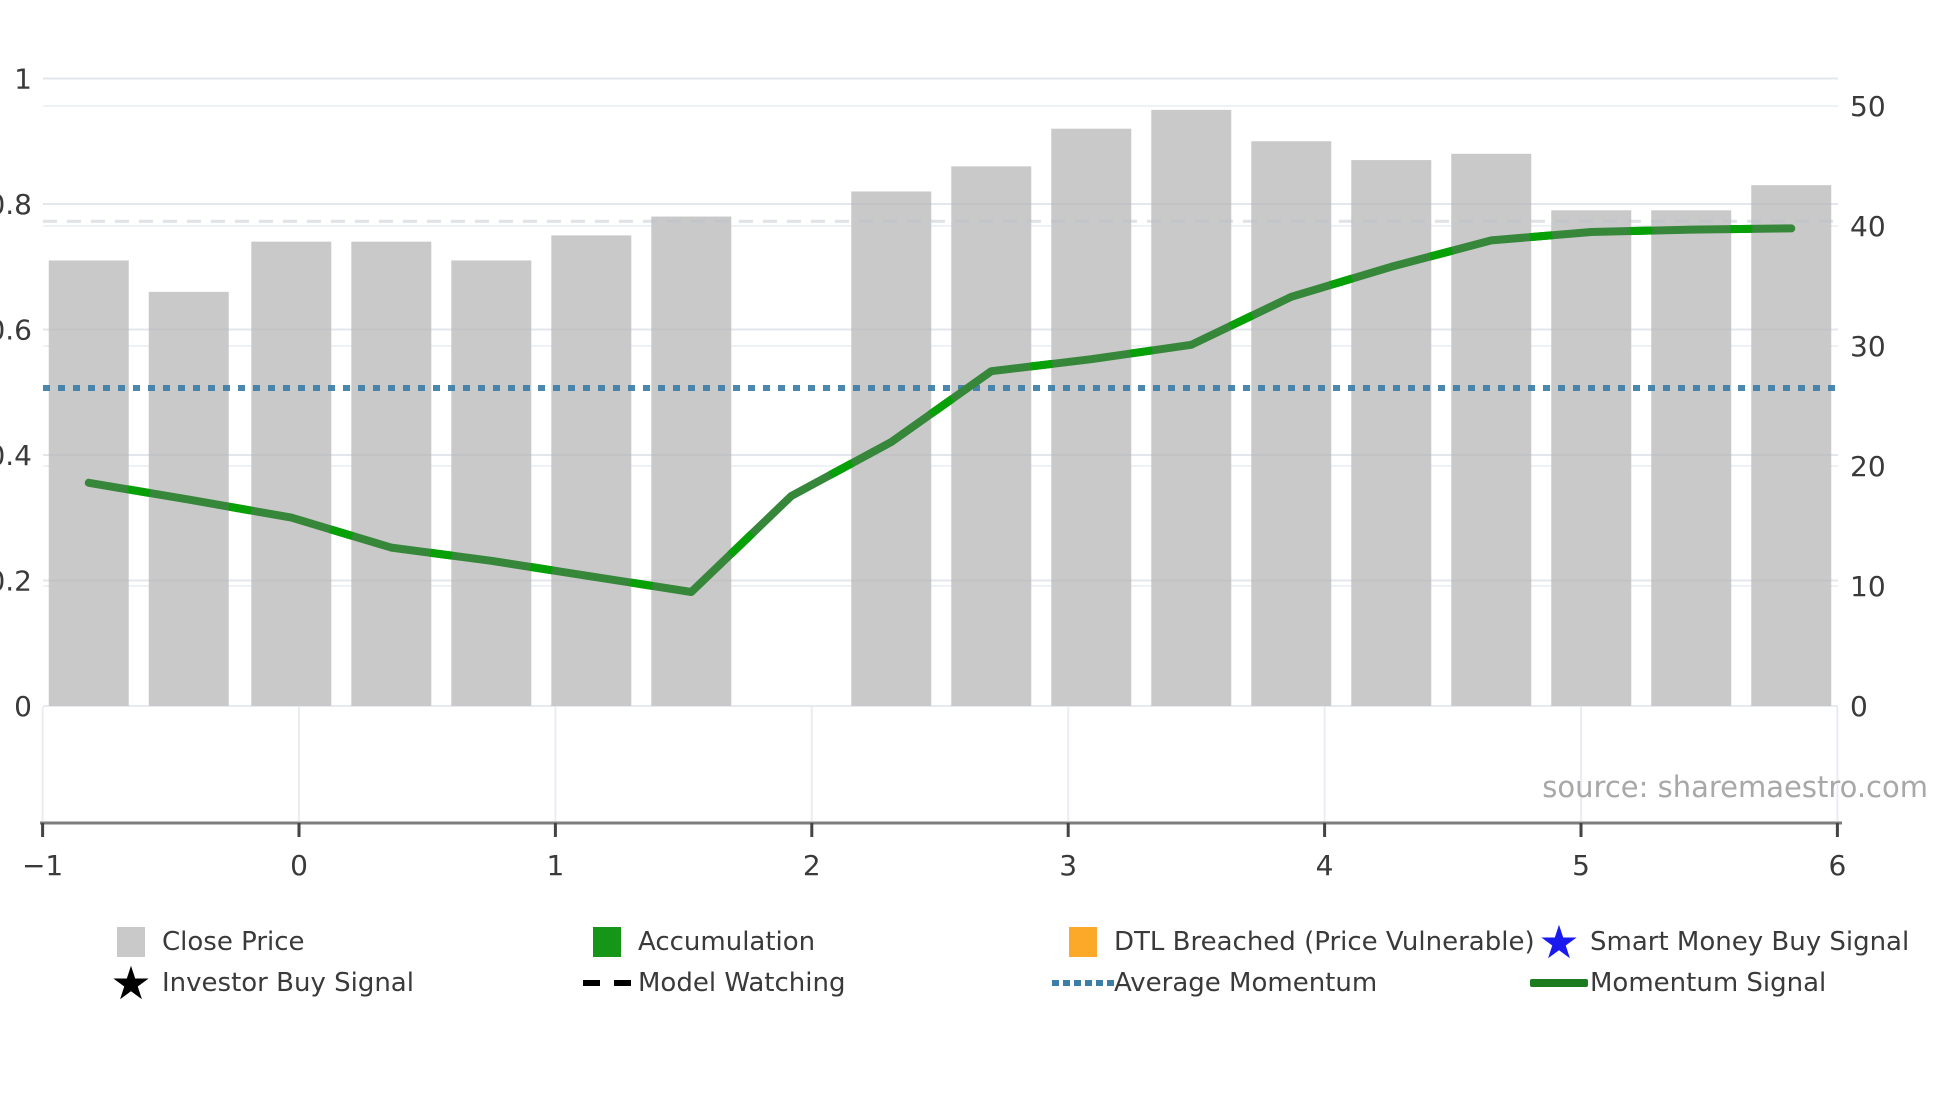  What do you see at coordinates (131, 942) in the screenshot?
I see `close-price-swatch-icon` at bounding box center [131, 942].